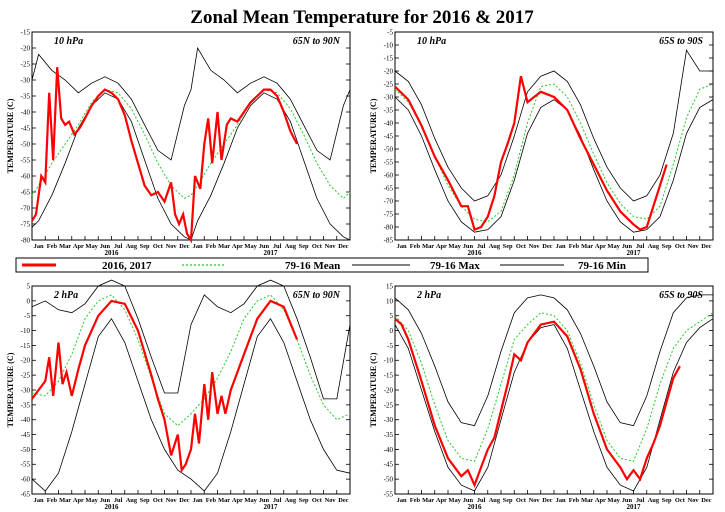 The height and width of the screenshot is (512, 725). What do you see at coordinates (390, 301) in the screenshot?
I see `y-tick-label: 10` at bounding box center [390, 301].